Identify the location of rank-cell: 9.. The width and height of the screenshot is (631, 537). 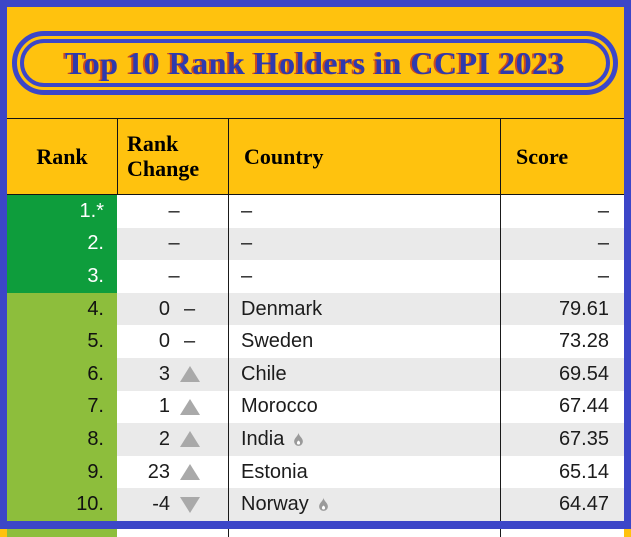
(62, 472).